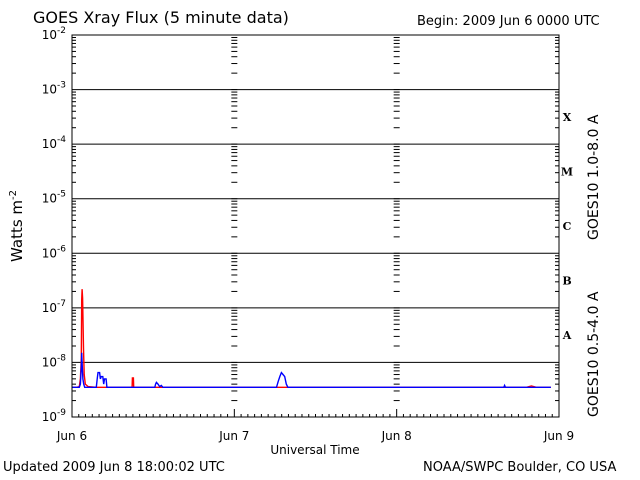 The width and height of the screenshot is (640, 480). I want to click on begin-date: Begin: 2009 Jun 6 0000 UTC, so click(508, 21).